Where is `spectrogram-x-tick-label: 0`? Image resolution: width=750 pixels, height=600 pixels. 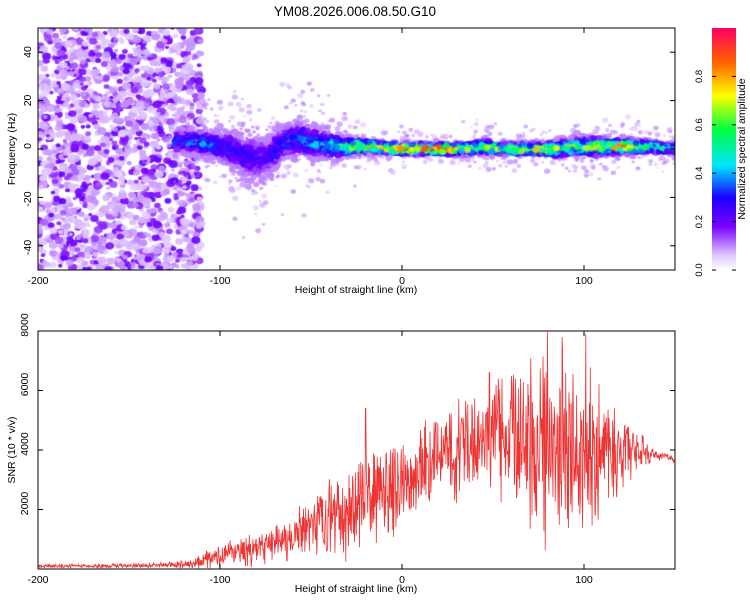 spectrogram-x-tick-label: 0 is located at coordinates (402, 281).